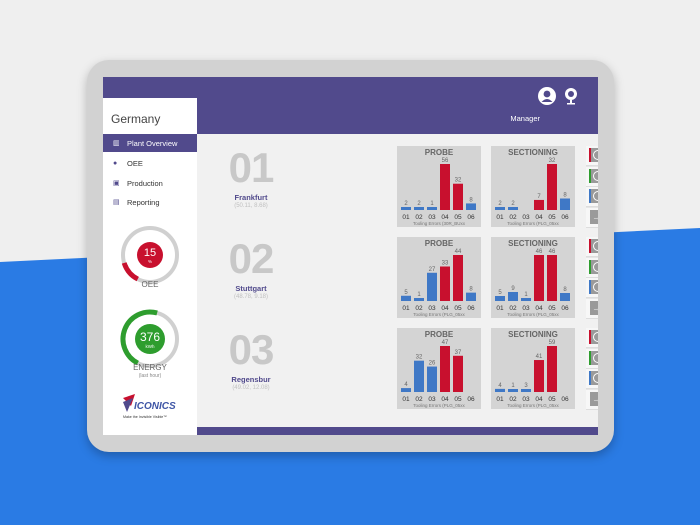  I want to click on chart-title: SECTIONING, so click(533, 243).